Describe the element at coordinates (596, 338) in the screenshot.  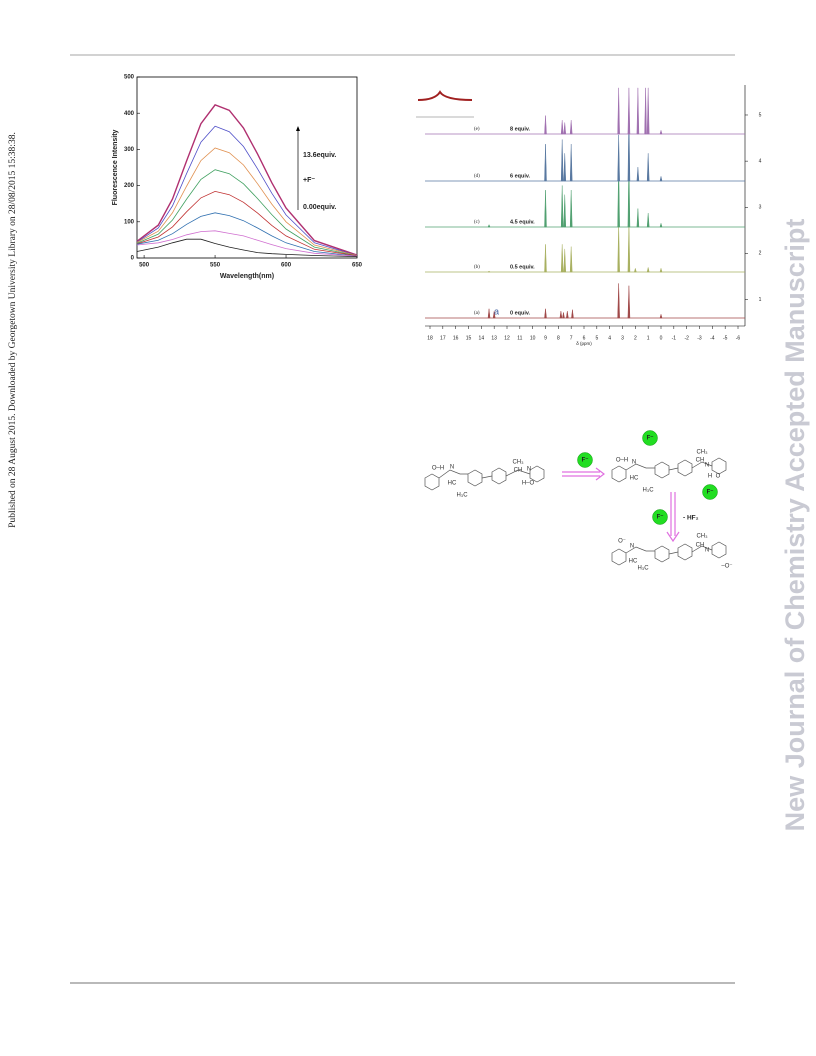
I see `x-tick-label: 5` at that location.